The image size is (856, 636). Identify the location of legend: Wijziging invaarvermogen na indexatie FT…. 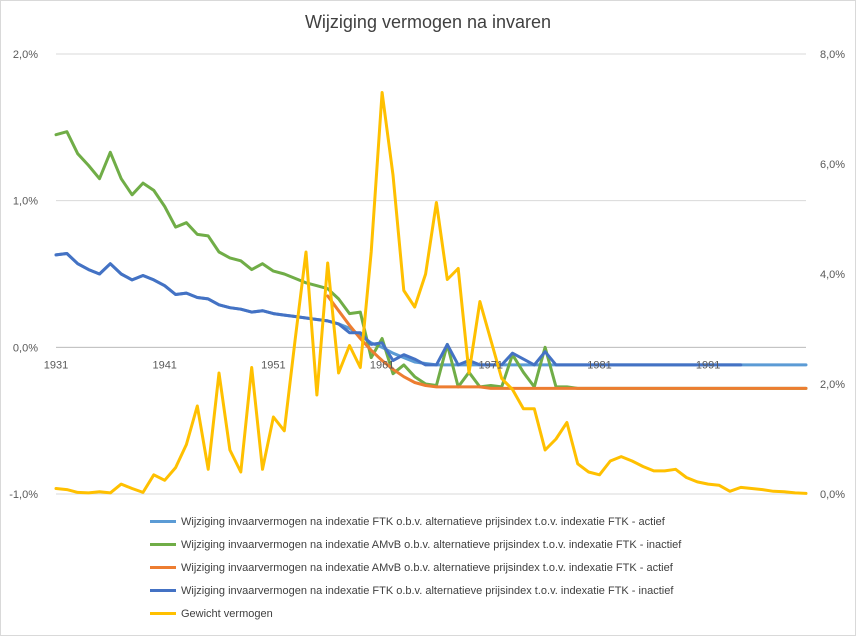
(415, 567).